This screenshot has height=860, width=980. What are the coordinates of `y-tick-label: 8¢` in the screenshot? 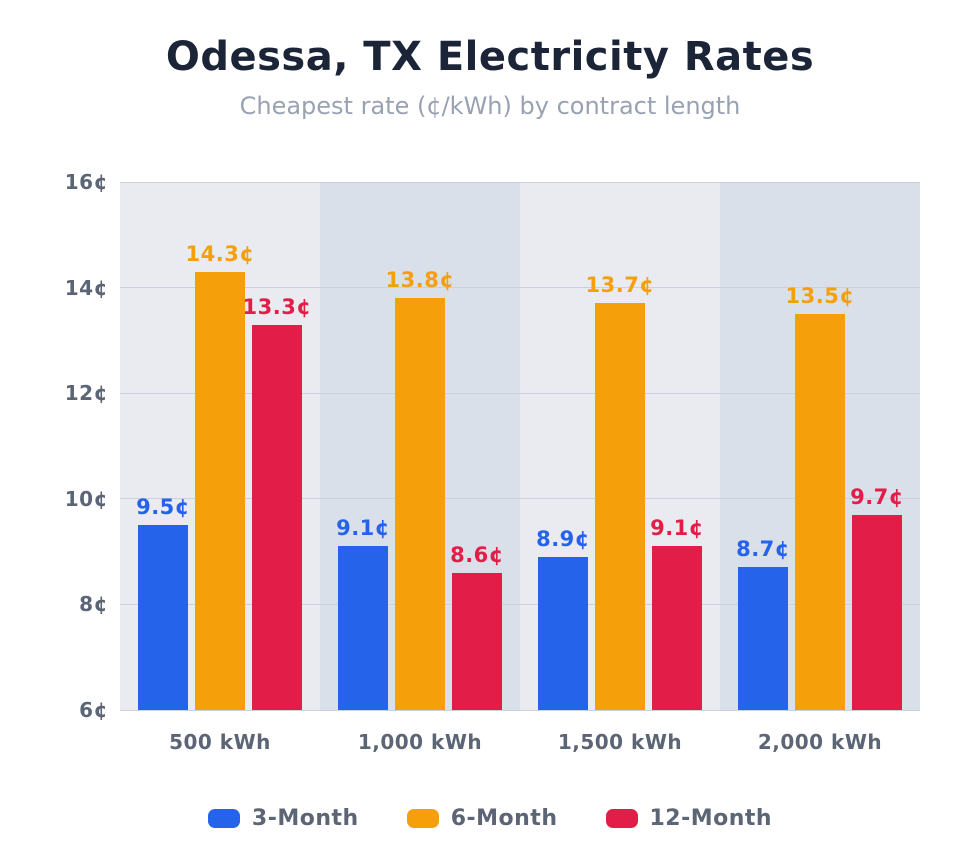 It's located at (93, 604).